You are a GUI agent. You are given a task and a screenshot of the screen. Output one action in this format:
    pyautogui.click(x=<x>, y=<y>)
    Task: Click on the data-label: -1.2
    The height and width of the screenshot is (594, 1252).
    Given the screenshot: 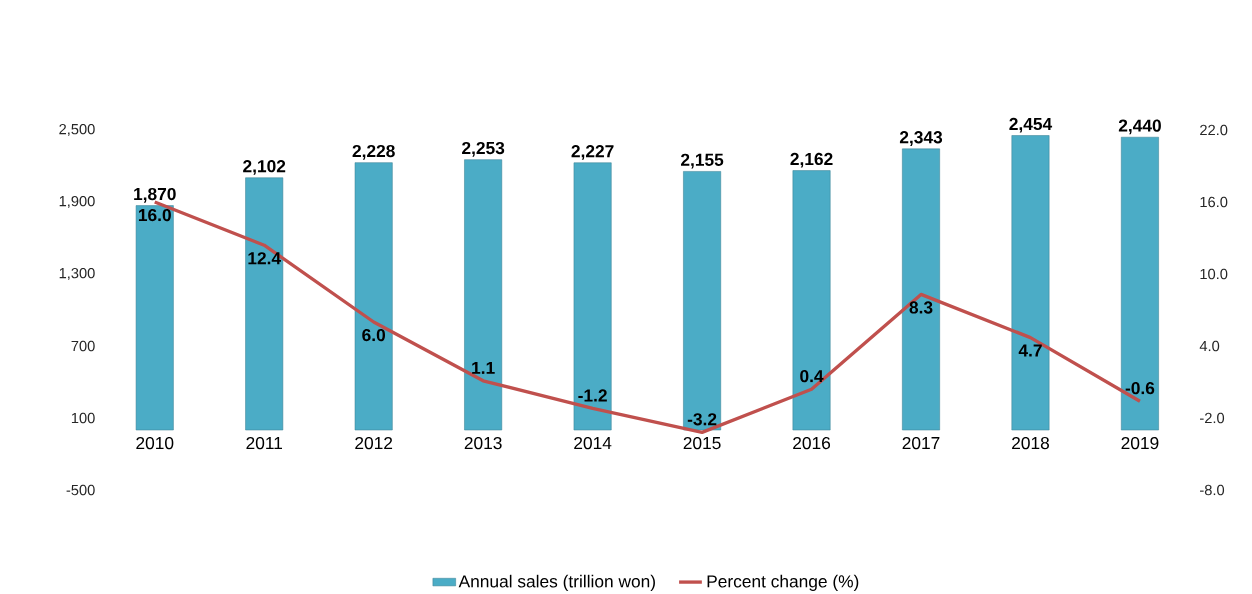 What is the action you would take?
    pyautogui.click(x=592, y=395)
    